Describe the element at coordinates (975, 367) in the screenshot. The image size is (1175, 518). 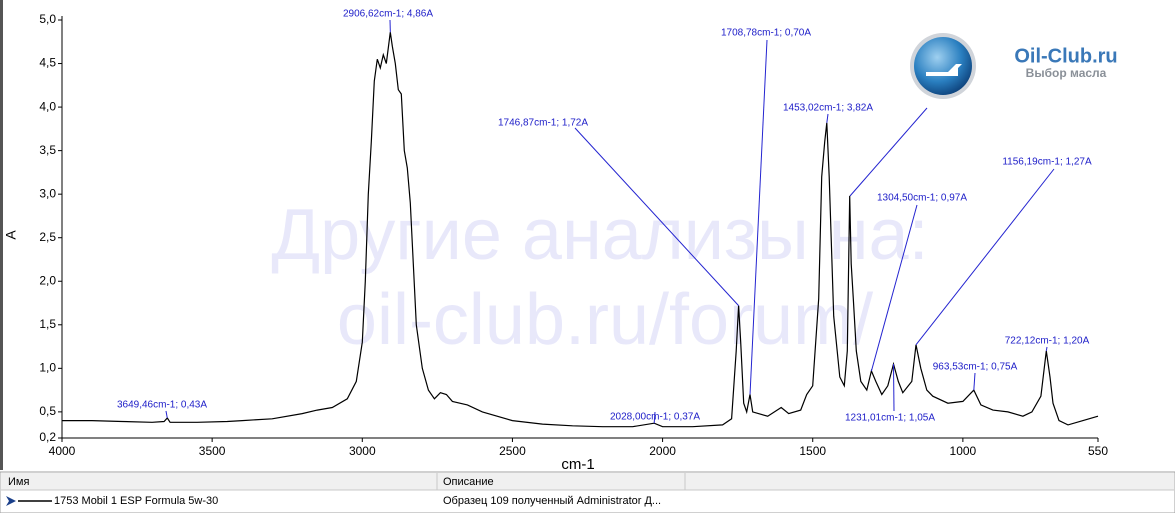
I see `annotation-label: 963,53cm-1; 0,75A` at that location.